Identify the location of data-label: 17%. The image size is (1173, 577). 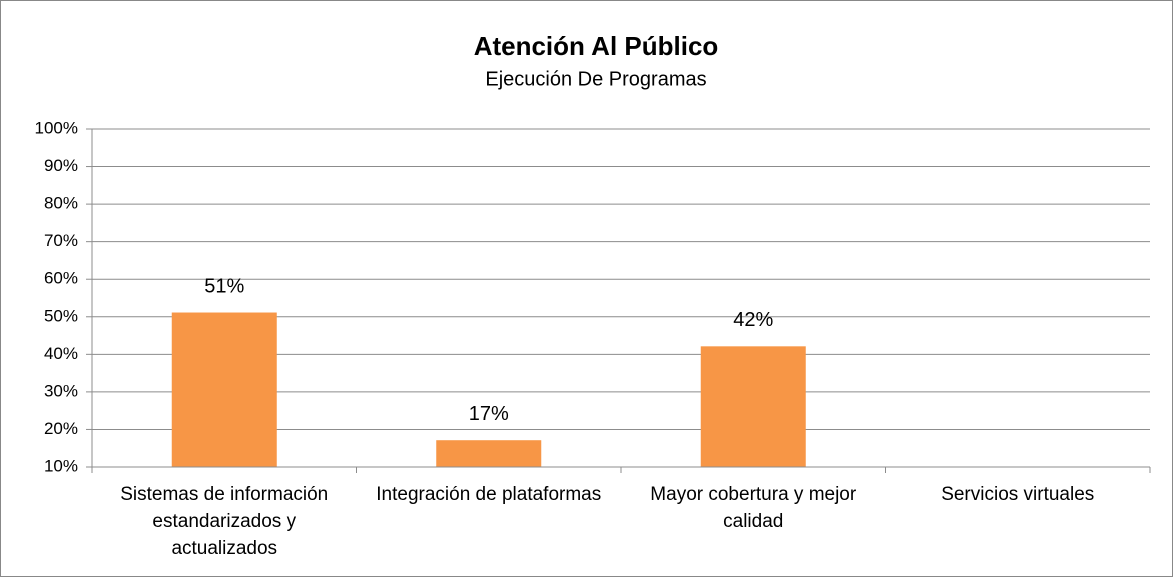
(489, 414).